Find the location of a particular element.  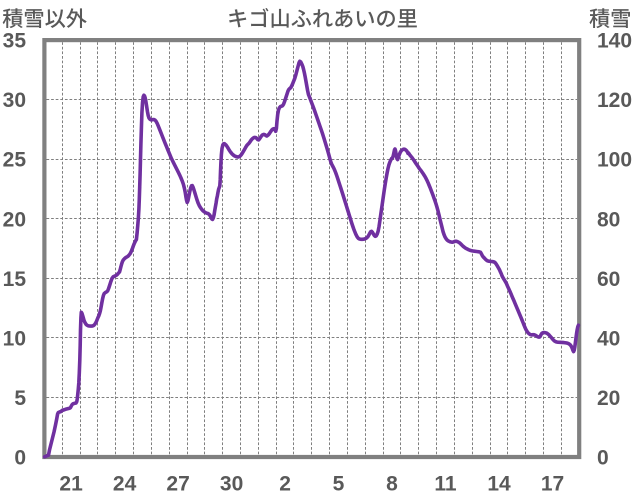

svg-text: 2 is located at coordinates (285, 484).